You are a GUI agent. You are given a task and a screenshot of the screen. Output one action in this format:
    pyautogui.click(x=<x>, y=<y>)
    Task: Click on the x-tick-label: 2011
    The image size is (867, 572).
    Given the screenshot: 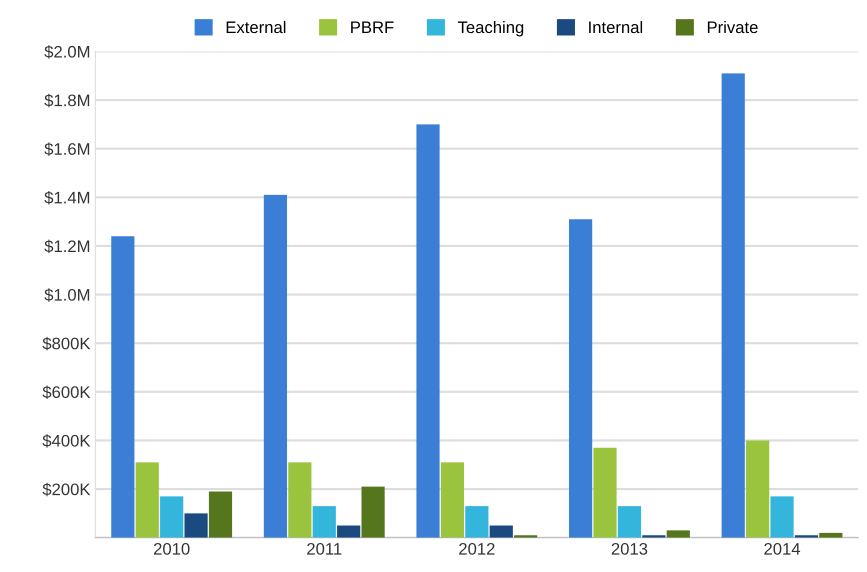 What is the action you would take?
    pyautogui.click(x=324, y=548)
    